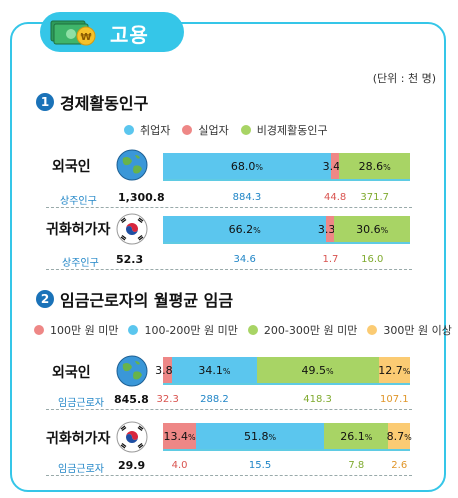  What do you see at coordinates (302, 330) in the screenshot?
I see `legend-item-200-300: 200-300만 원 미만` at bounding box center [302, 330].